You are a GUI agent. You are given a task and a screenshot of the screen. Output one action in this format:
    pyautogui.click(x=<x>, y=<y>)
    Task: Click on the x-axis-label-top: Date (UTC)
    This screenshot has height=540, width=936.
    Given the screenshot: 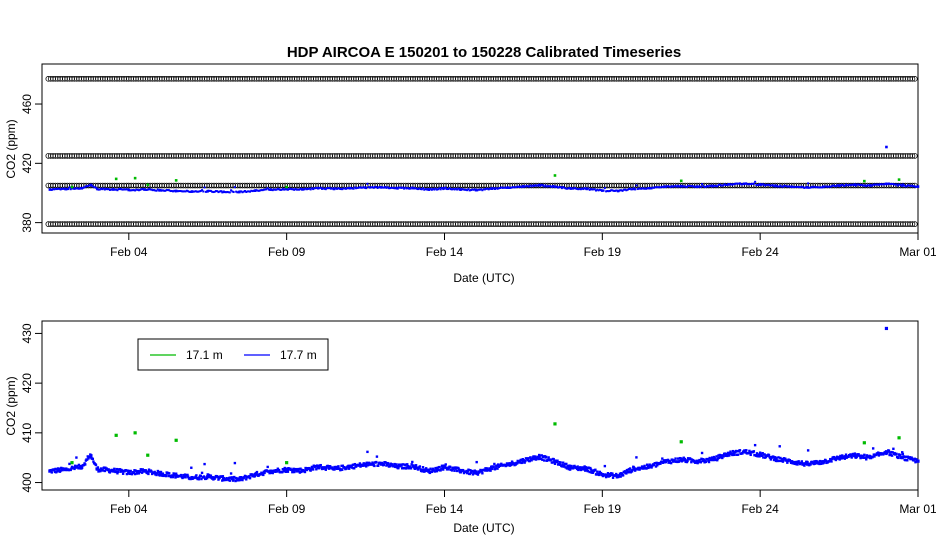 What is the action you would take?
    pyautogui.click(x=483, y=278)
    